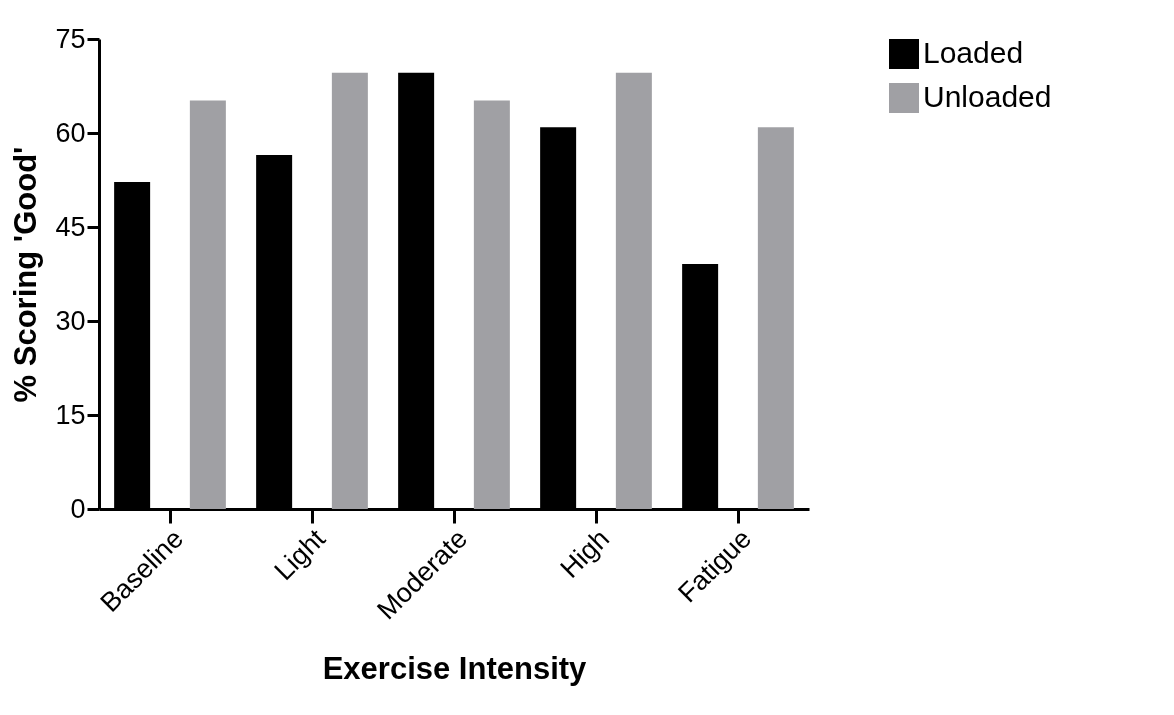 The width and height of the screenshot is (1174, 715). Describe the element at coordinates (585, 553) in the screenshot. I see `x-tick-label: High` at that location.